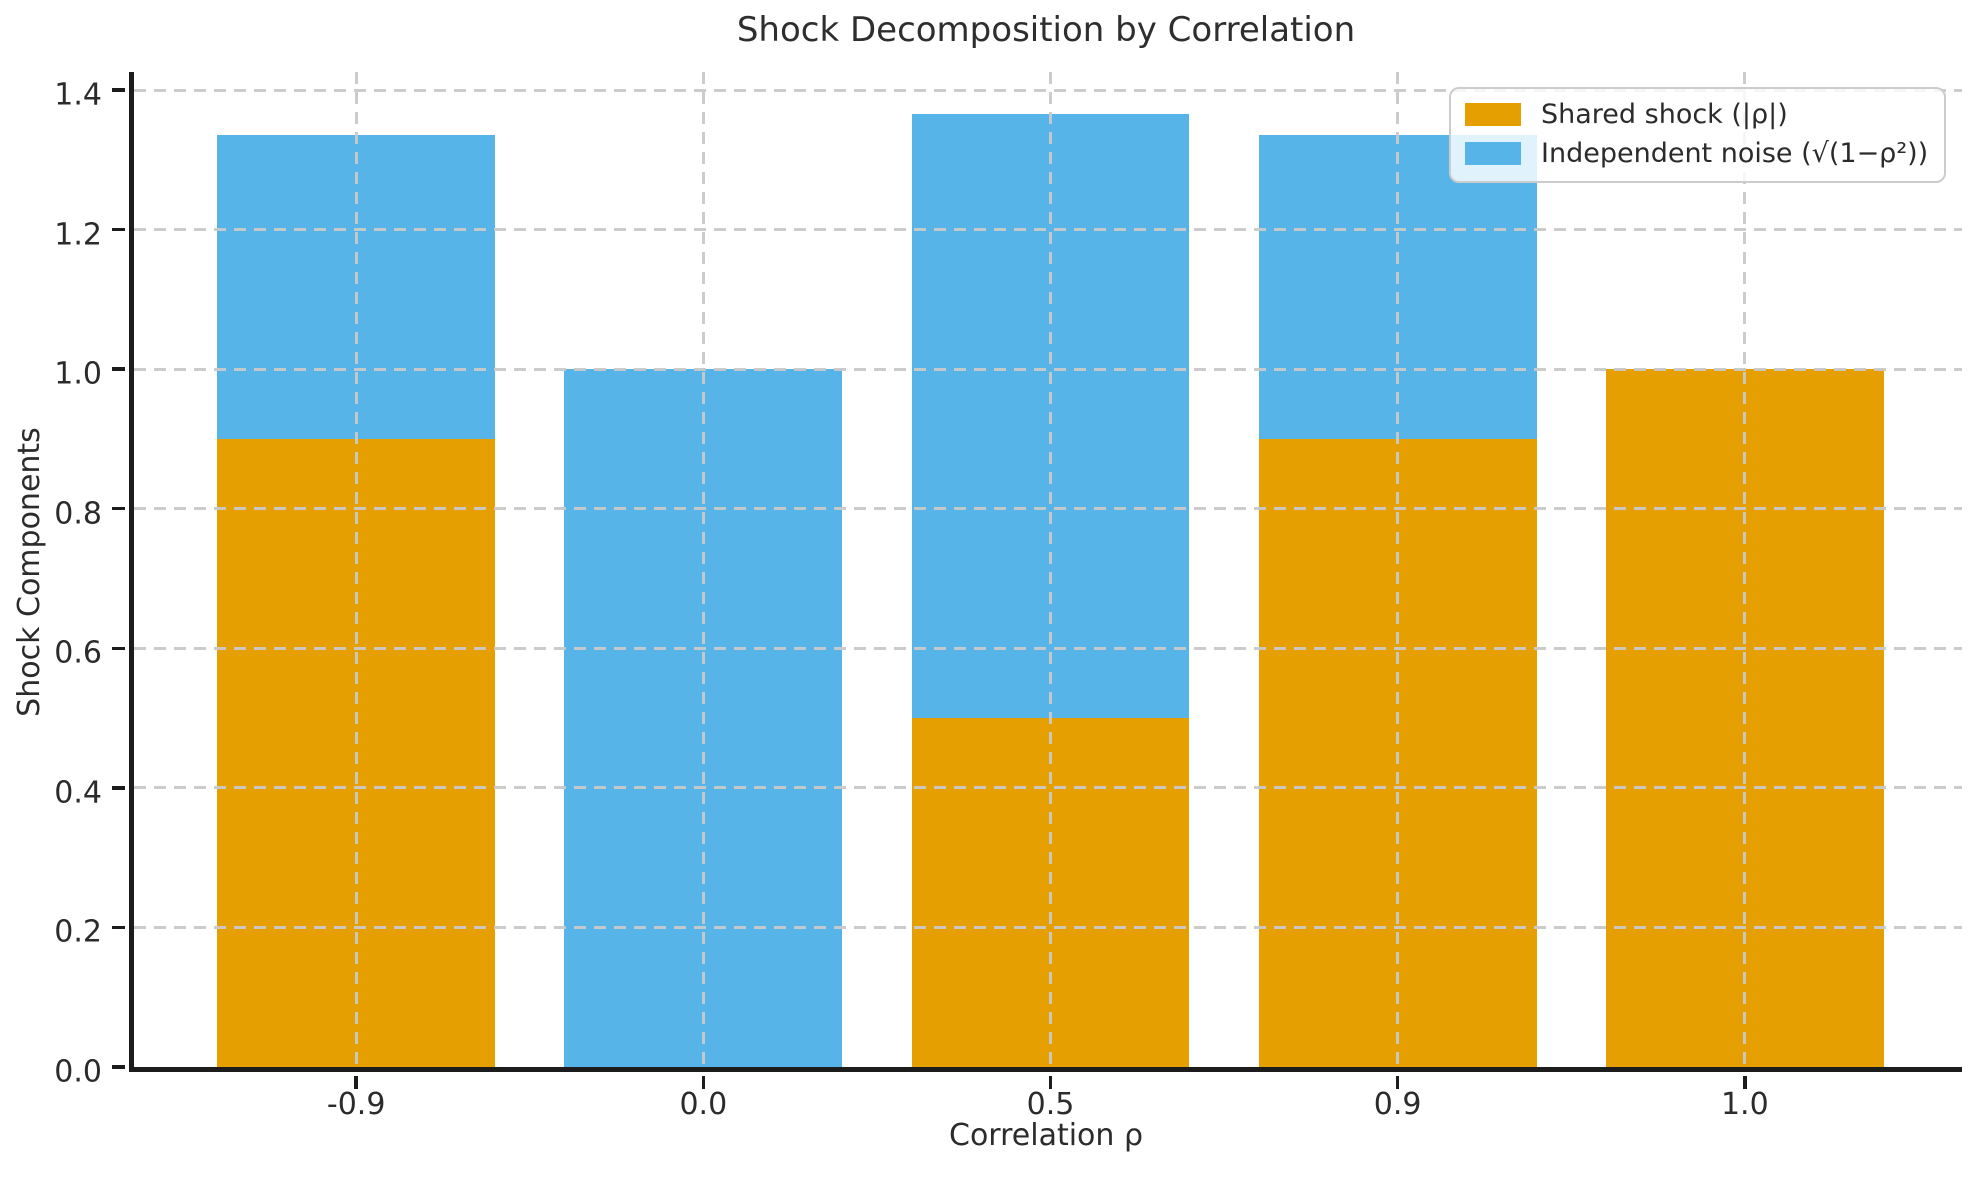  What do you see at coordinates (1745, 1082) in the screenshot?
I see `x-tick-mark-1.0` at bounding box center [1745, 1082].